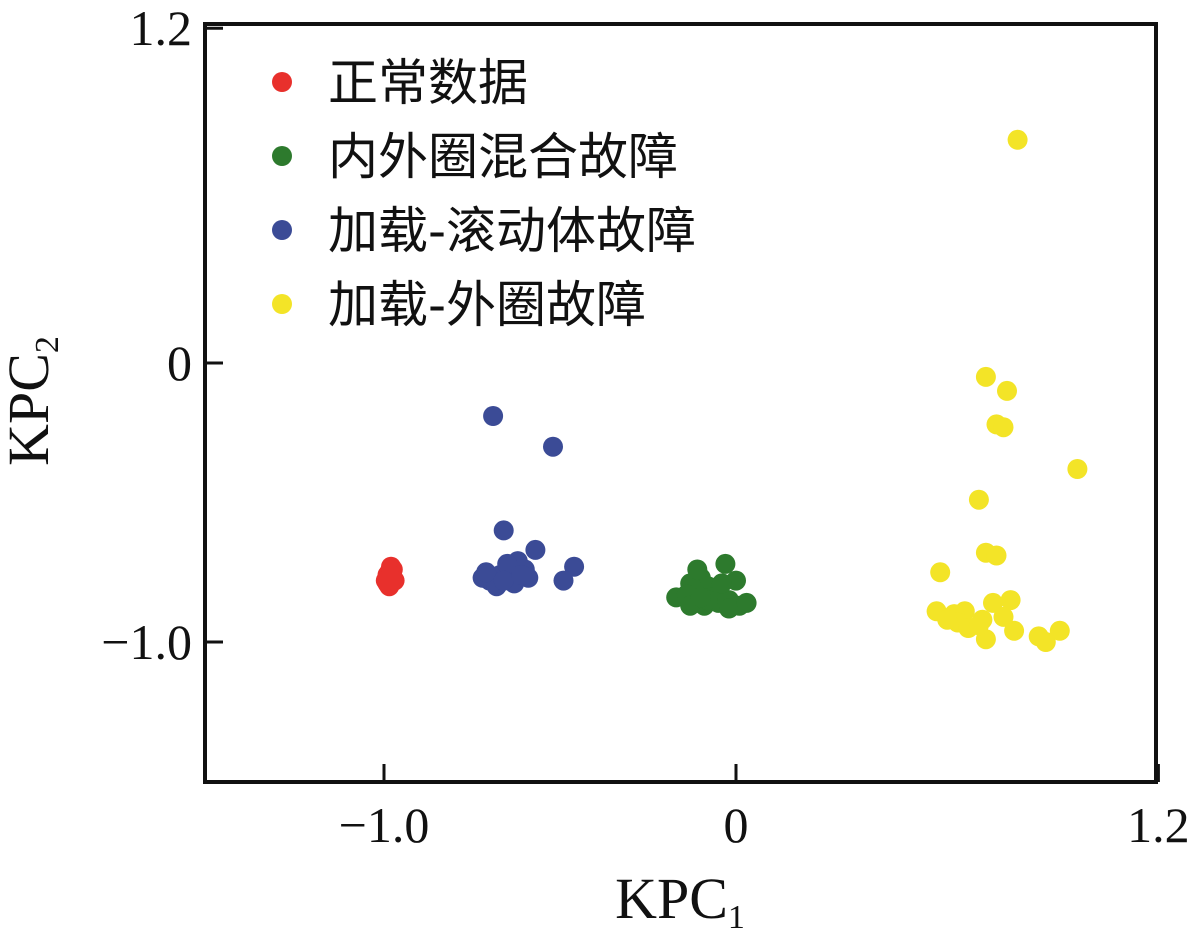 The image size is (1200, 932). I want to click on x-tick-label: 0, so click(736, 825).